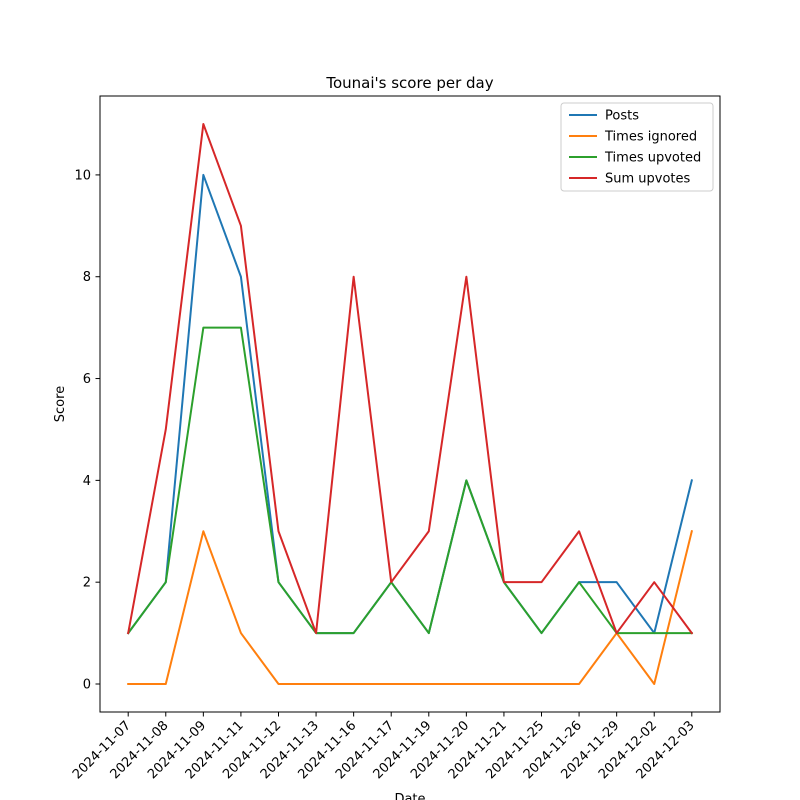 This screenshot has width=800, height=800. I want to click on y-tick-label: 0, so click(87, 685).